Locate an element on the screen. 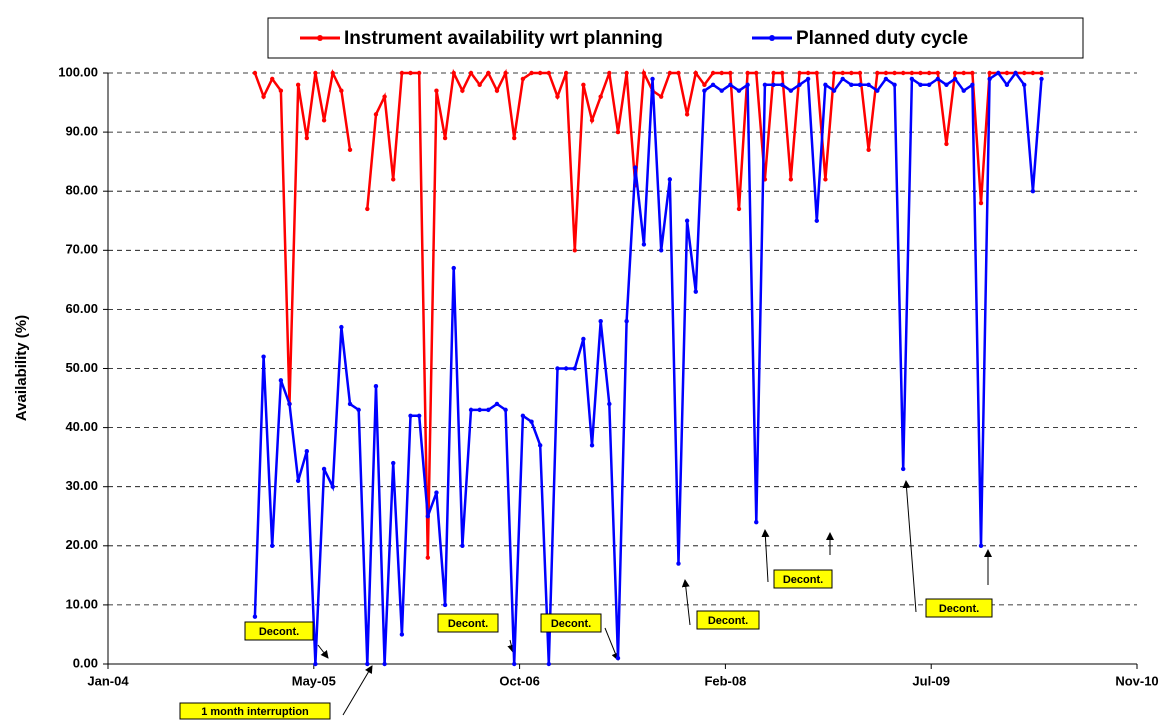 The image size is (1172, 725). y-tick-label: 80.00 is located at coordinates (81, 190).